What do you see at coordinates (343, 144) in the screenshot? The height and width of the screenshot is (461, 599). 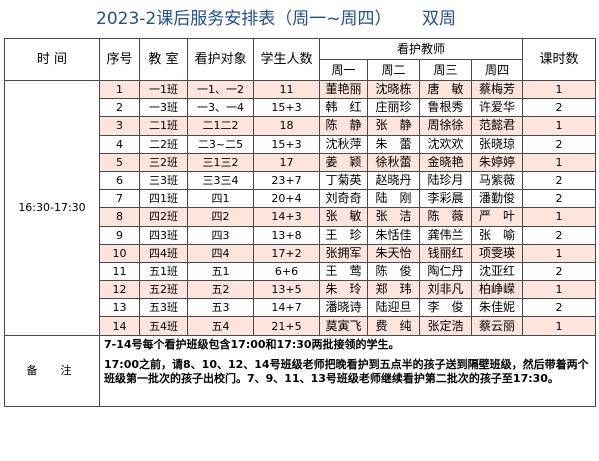 I see `row-teacher-mon: 沈秋萍` at bounding box center [343, 144].